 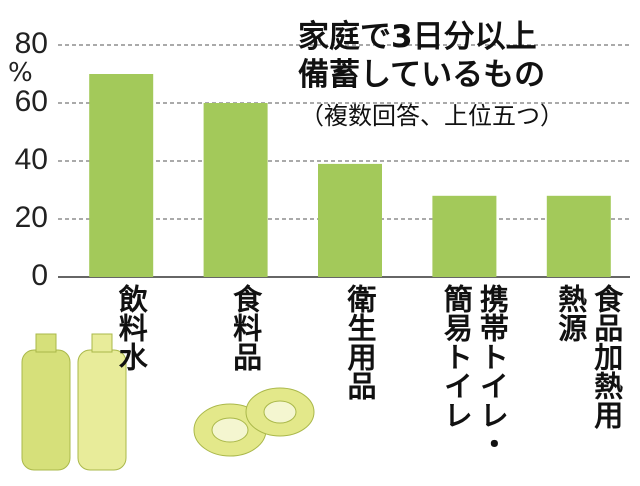 What do you see at coordinates (432, 116) in the screenshot?
I see `chart-subtitle: （複数回答、上位五つ）` at bounding box center [432, 116].